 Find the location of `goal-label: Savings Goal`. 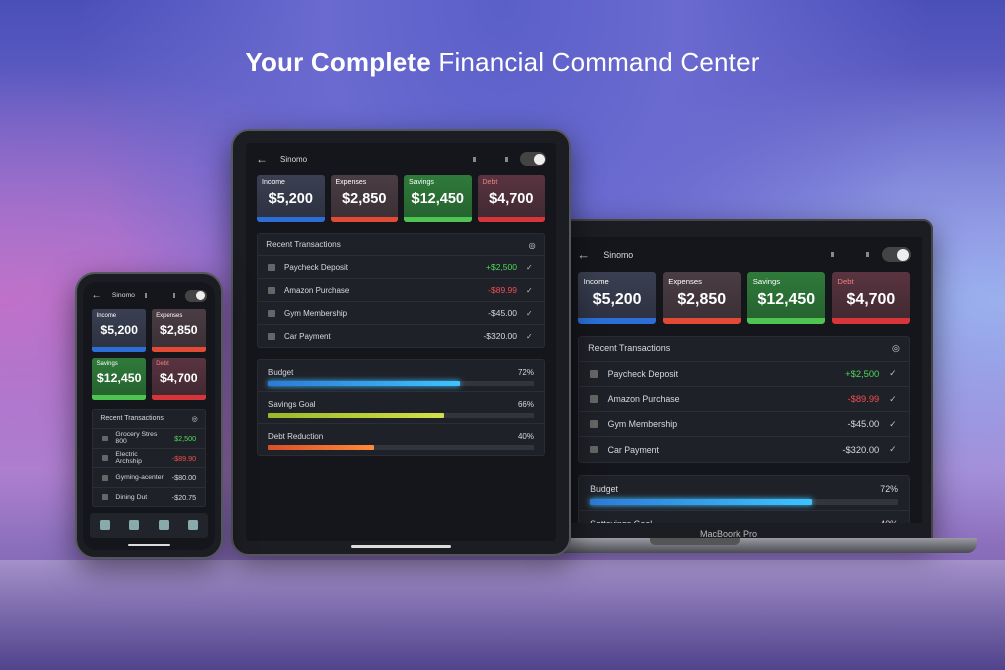

goal-label: Savings Goal is located at coordinates (292, 404).